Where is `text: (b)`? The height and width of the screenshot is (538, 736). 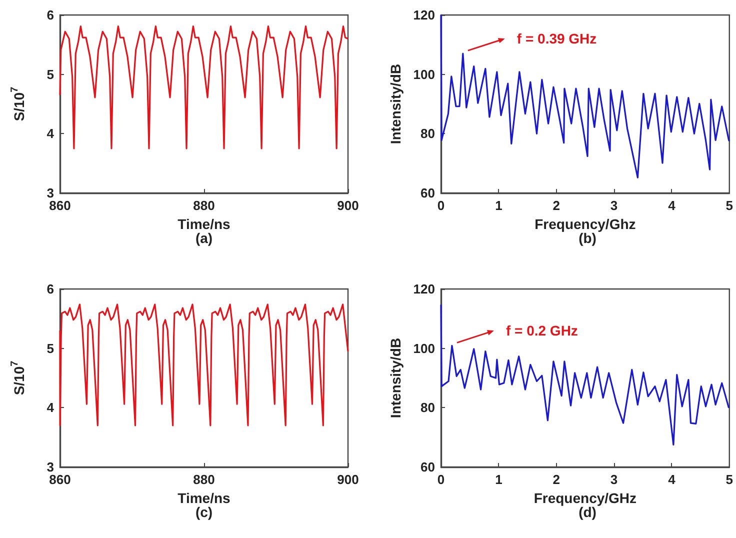 text: (b) is located at coordinates (587, 238).